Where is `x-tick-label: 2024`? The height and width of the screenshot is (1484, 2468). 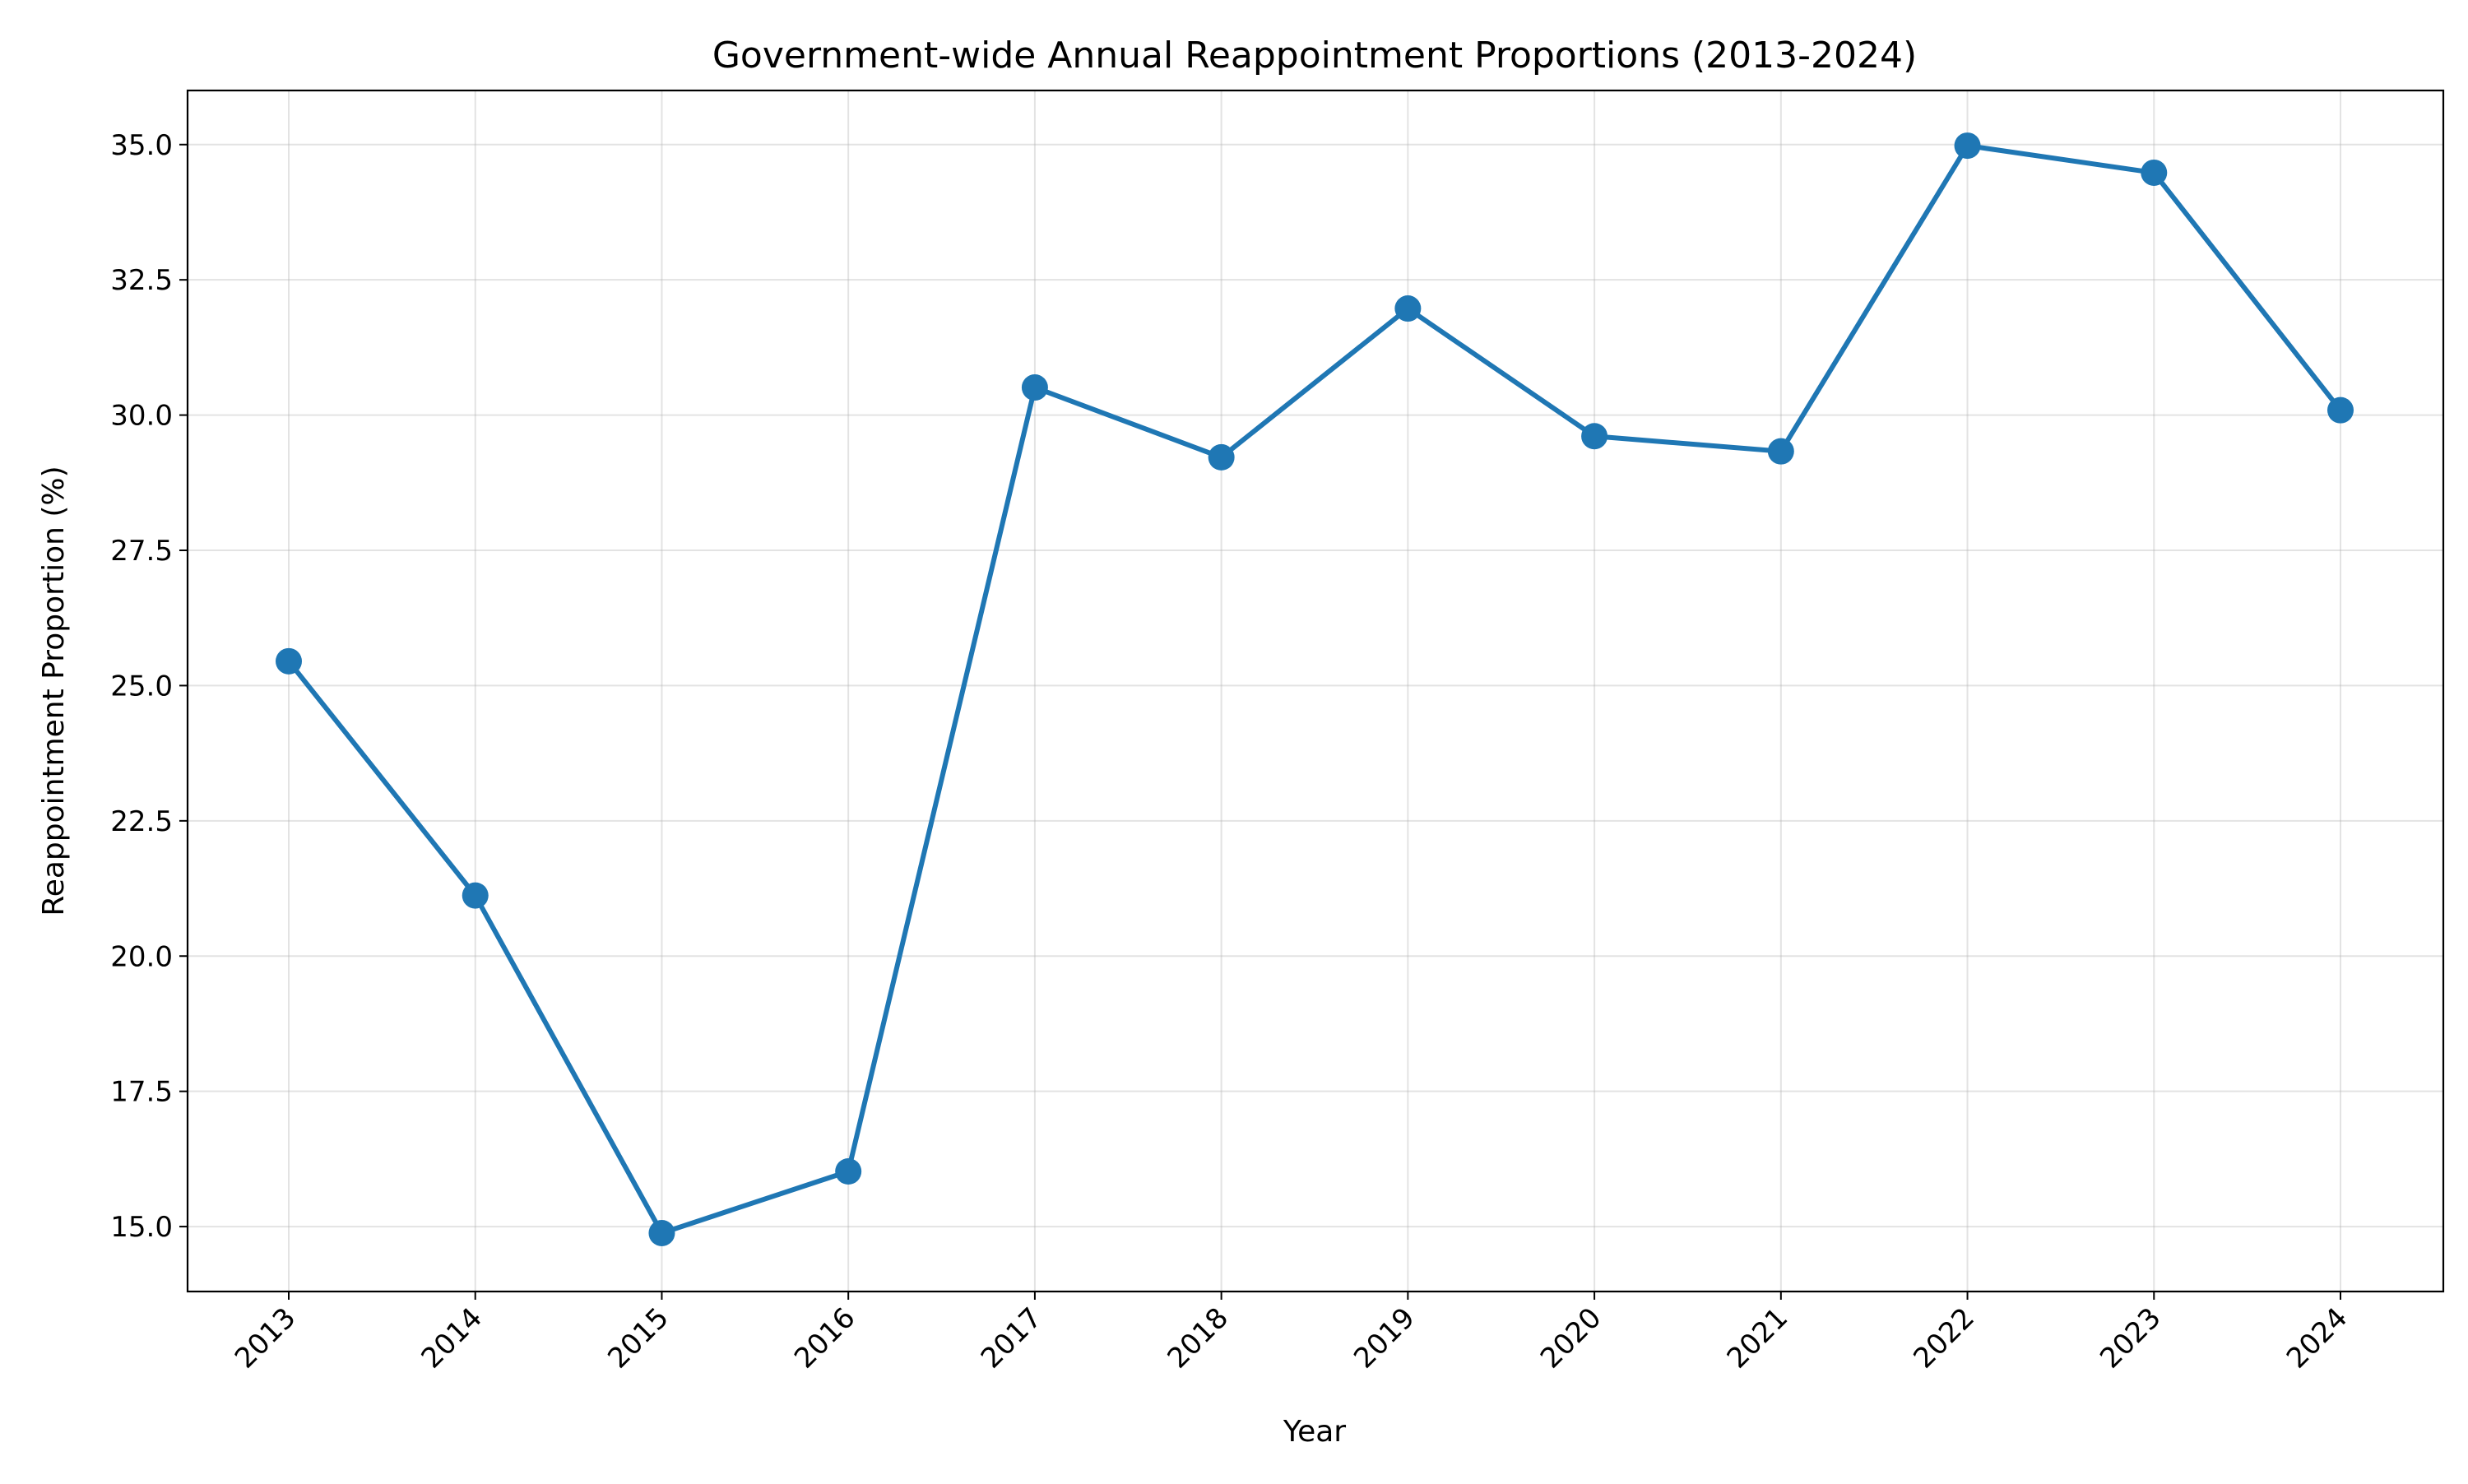
x-tick-label: 2024 is located at coordinates (2317, 1338).